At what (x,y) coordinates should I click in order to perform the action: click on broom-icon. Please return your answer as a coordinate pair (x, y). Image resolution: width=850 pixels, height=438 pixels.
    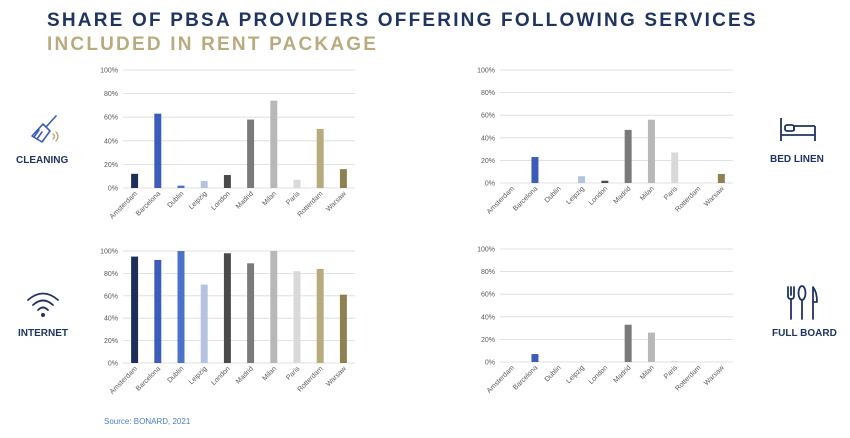
    Looking at the image, I should click on (45, 129).